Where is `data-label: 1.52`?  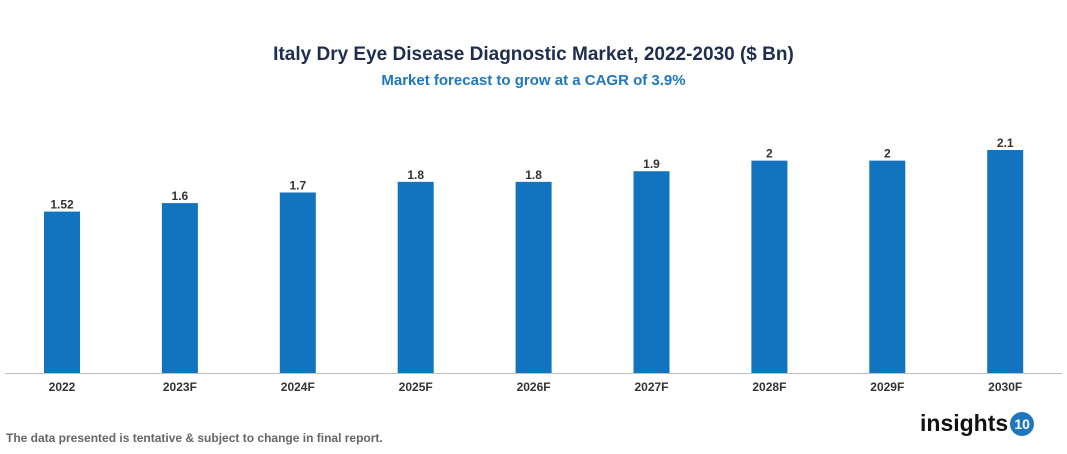 data-label: 1.52 is located at coordinates (62, 205).